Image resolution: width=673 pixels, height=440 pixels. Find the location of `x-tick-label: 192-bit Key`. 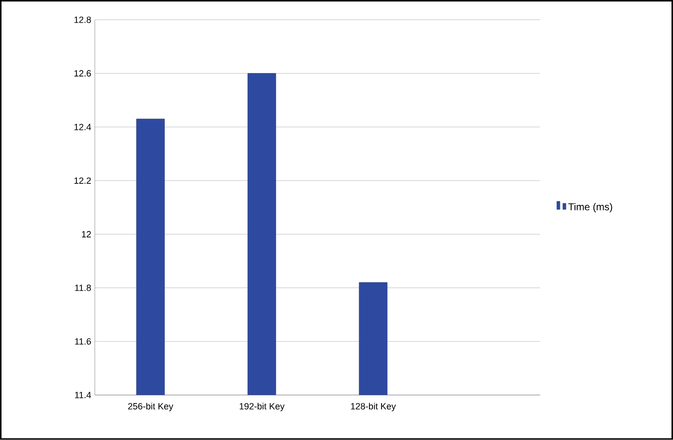

x-tick-label: 192-bit Key is located at coordinates (262, 407).